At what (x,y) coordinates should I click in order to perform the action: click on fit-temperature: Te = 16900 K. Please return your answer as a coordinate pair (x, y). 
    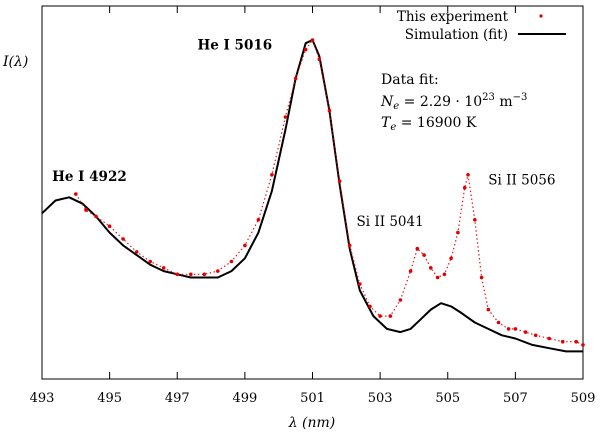
    Looking at the image, I should click on (429, 124).